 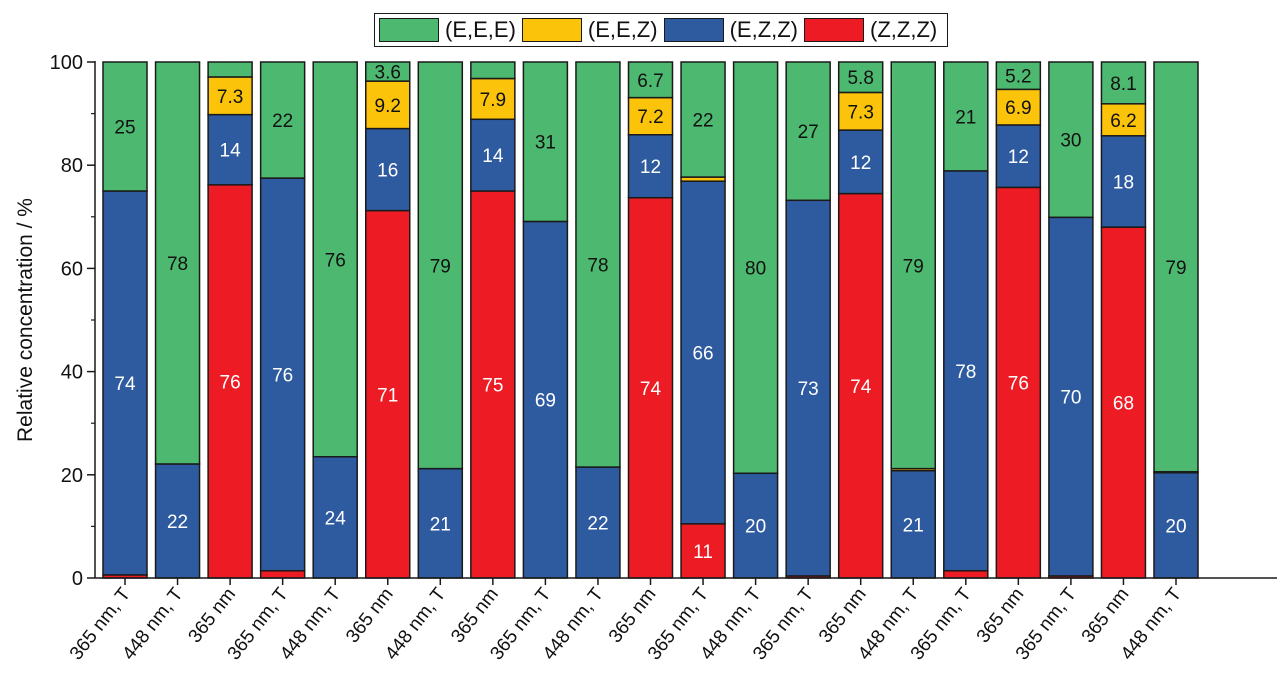 I want to click on data-label-19-3: 30, so click(x=1070, y=141).